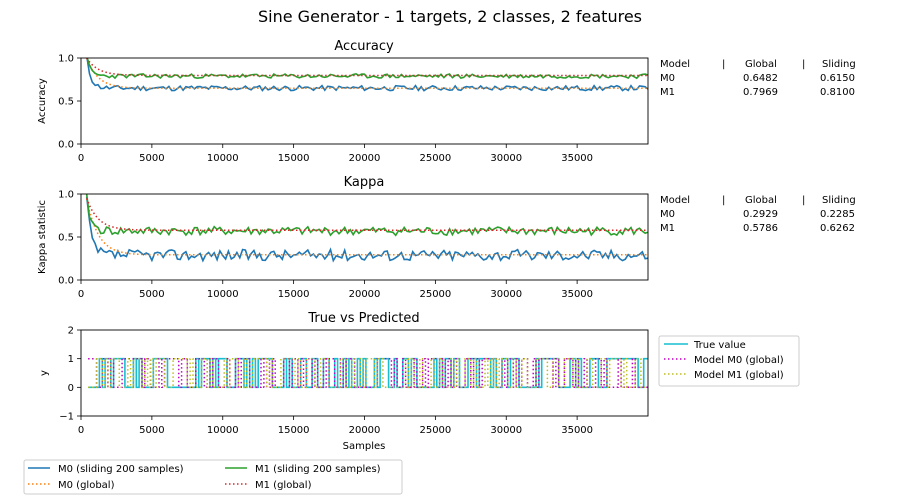 The width and height of the screenshot is (900, 500). What do you see at coordinates (667, 214) in the screenshot?
I see `kappa-row-m0-model: M0` at bounding box center [667, 214].